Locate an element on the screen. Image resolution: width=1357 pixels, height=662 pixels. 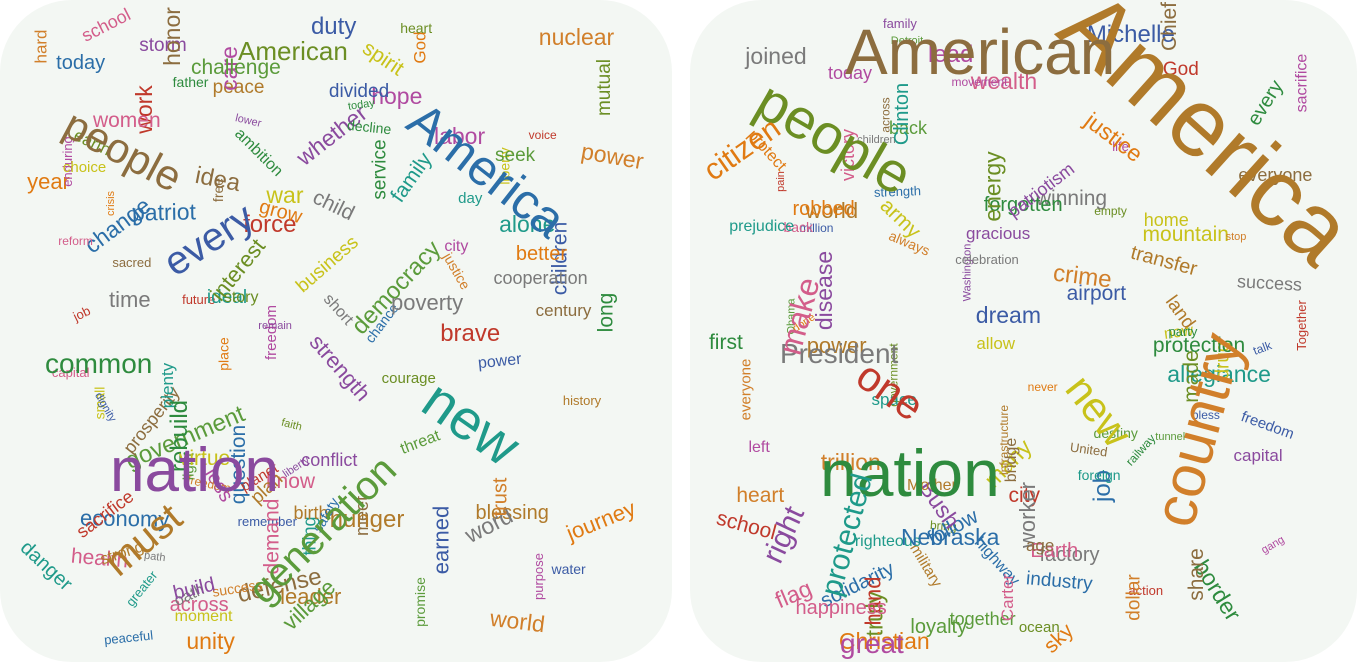
cloud-word: share is located at coordinates (1196, 574).